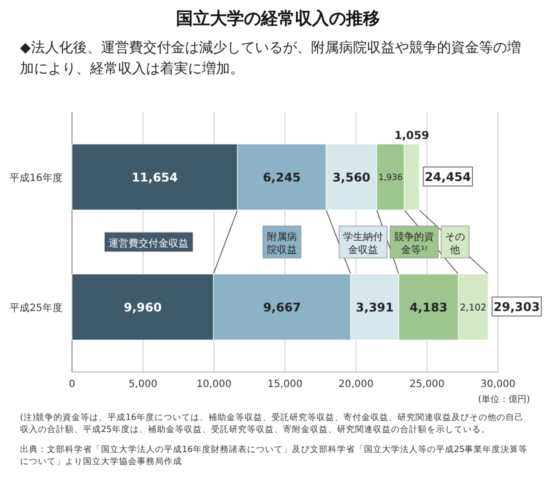 This screenshot has width=557, height=501. Describe the element at coordinates (282, 307) in the screenshot. I see `data-label: 9,667` at that location.